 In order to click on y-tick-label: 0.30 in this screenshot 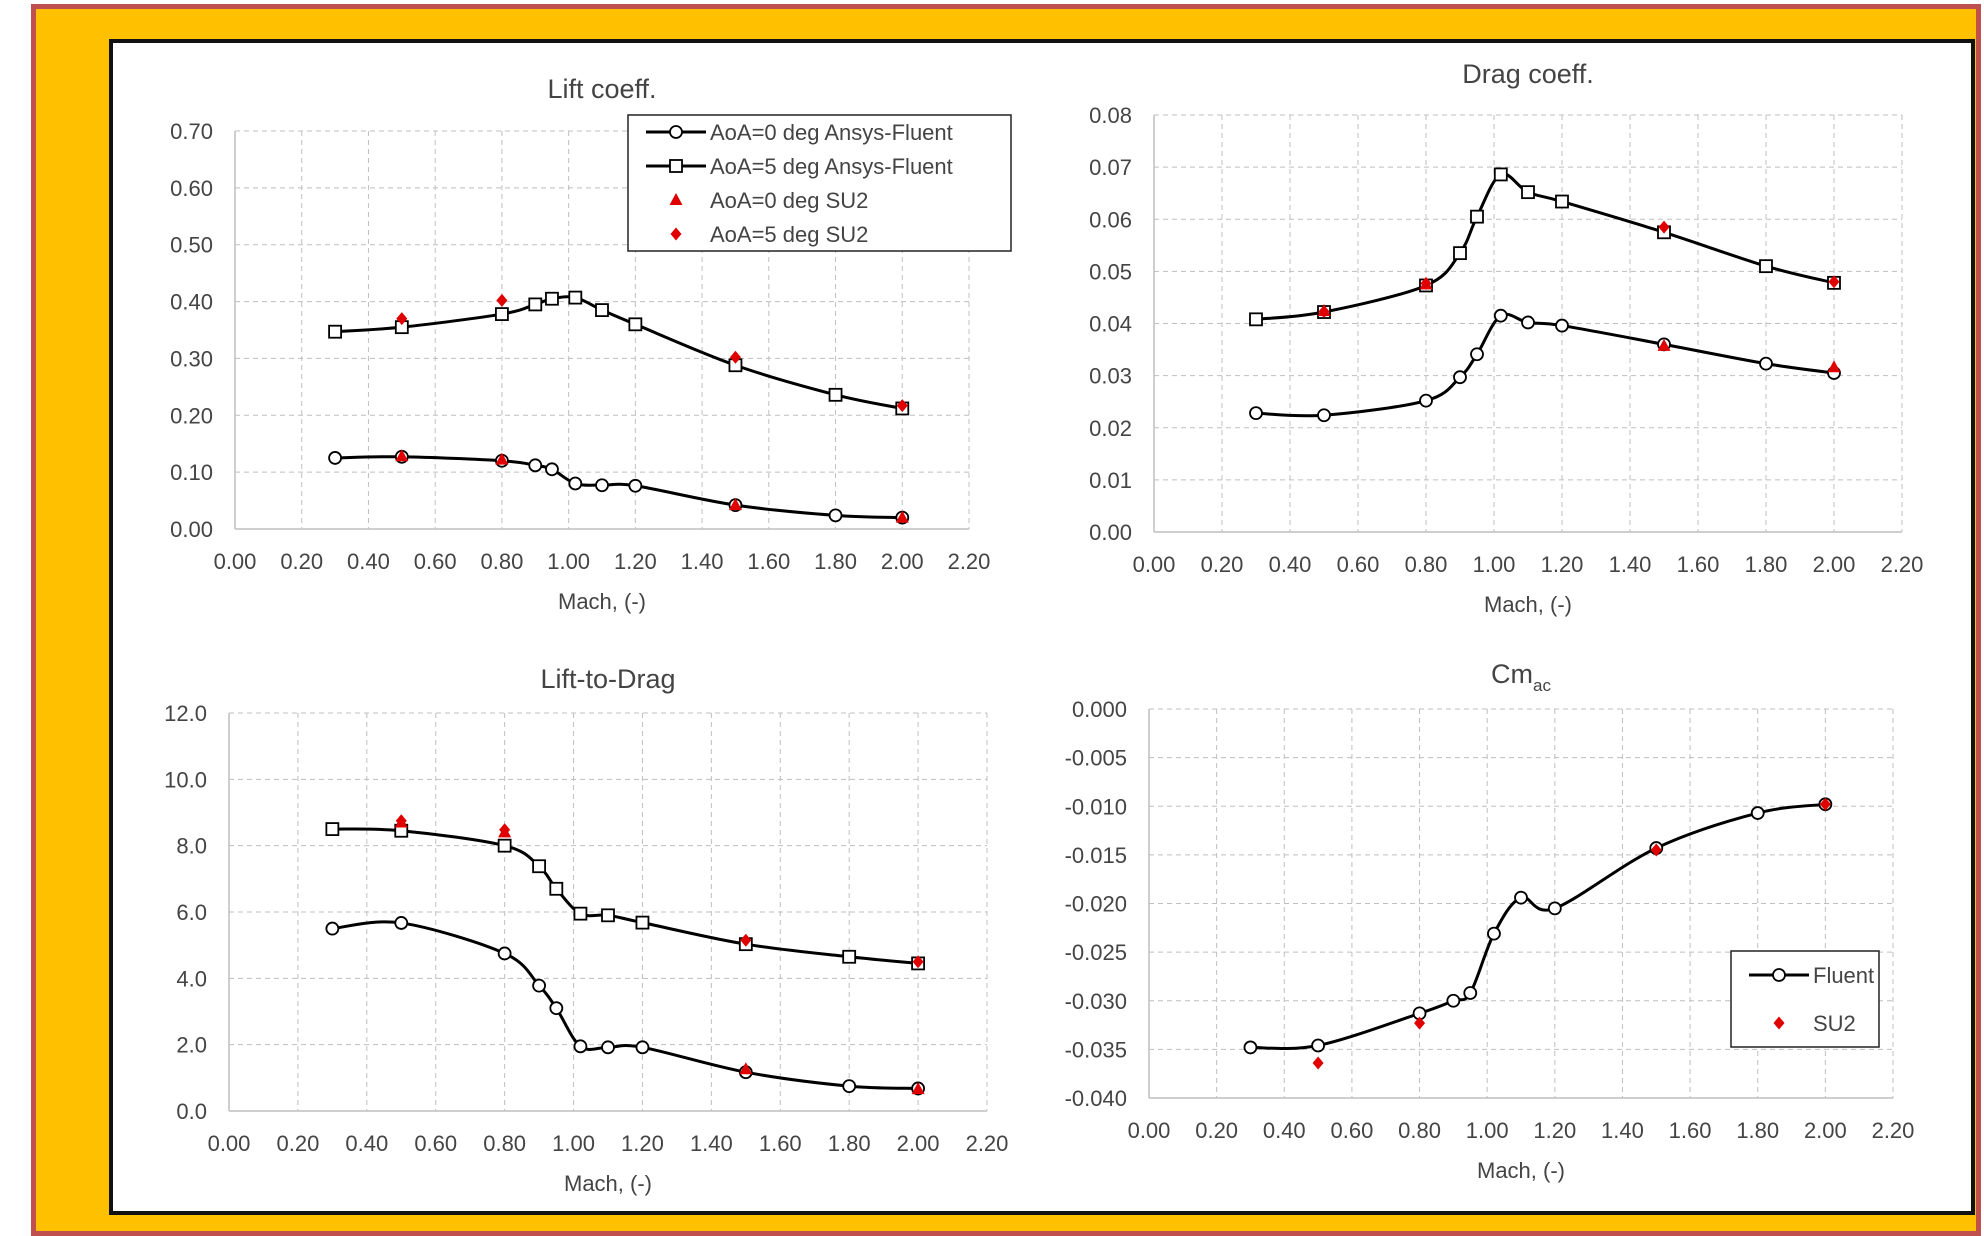, I will do `click(191, 358)`.